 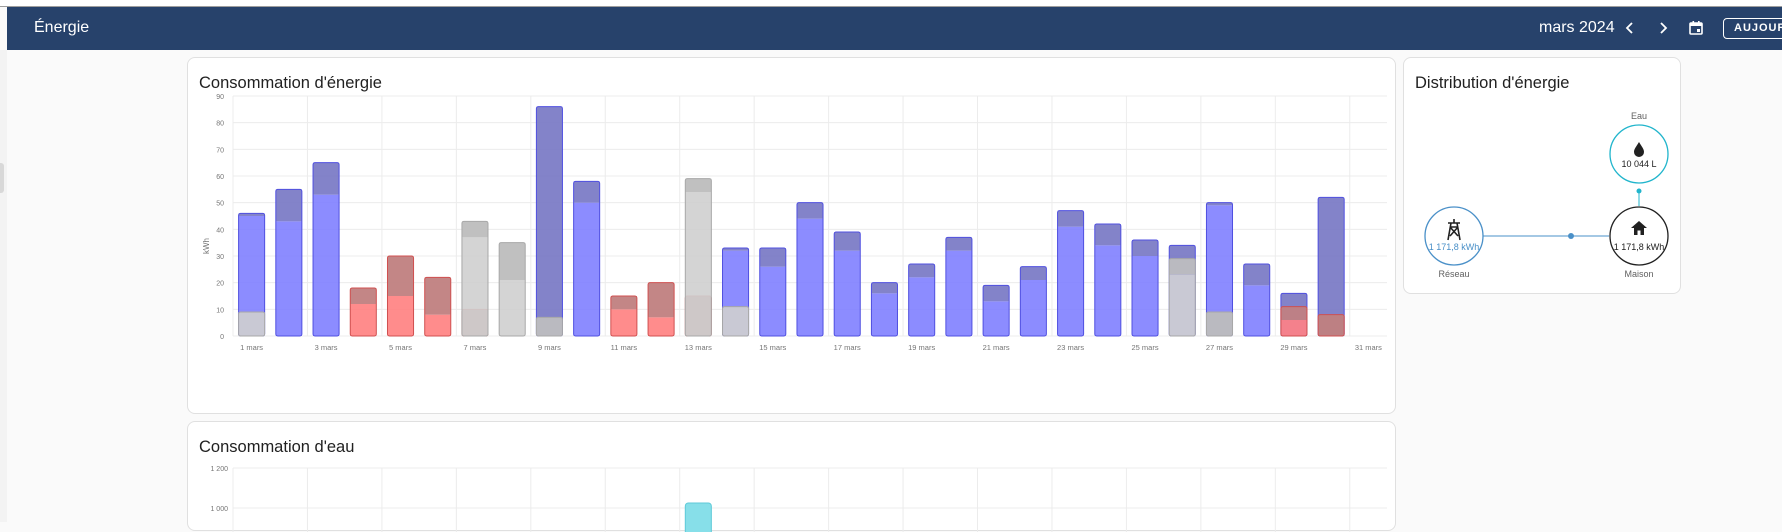 What do you see at coordinates (220, 284) in the screenshot?
I see `y-tick-label: 20` at bounding box center [220, 284].